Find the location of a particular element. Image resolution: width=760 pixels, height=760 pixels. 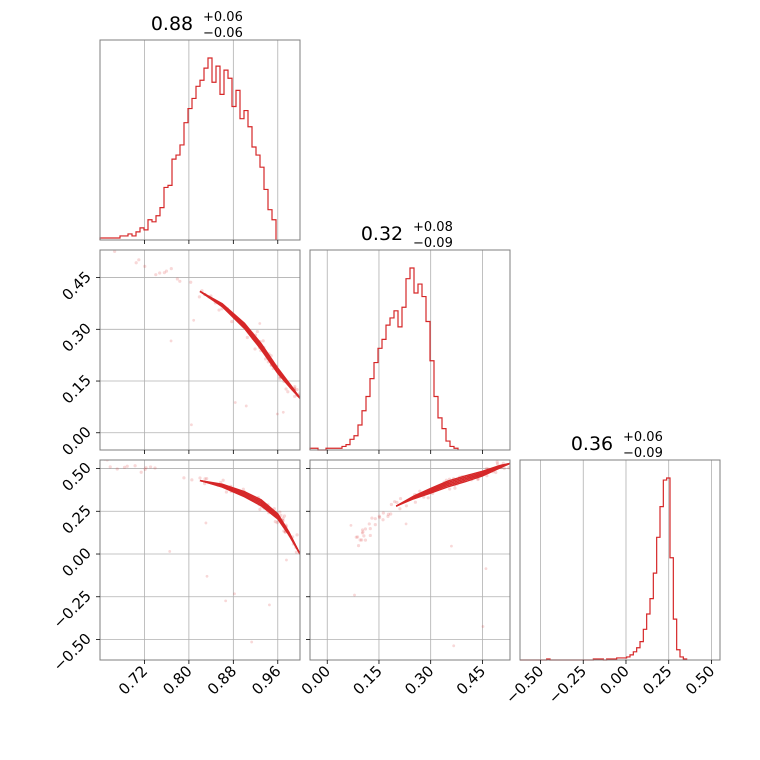

hist-title-value: 0.88 is located at coordinates (172, 24).